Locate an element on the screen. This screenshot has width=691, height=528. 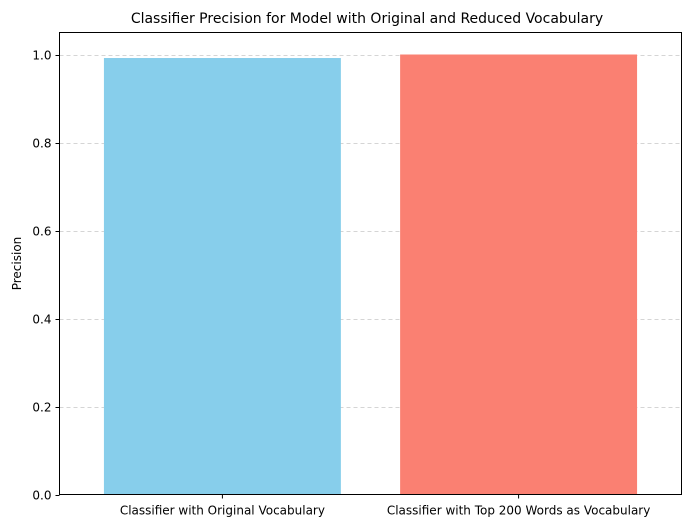
y-tick-label: 0.0 is located at coordinates (41, 496).